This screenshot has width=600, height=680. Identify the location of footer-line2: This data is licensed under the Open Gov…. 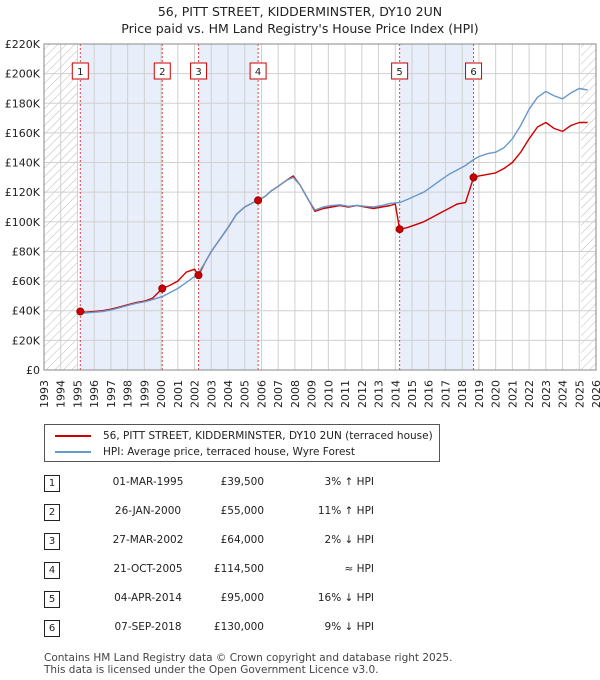
(211, 670).